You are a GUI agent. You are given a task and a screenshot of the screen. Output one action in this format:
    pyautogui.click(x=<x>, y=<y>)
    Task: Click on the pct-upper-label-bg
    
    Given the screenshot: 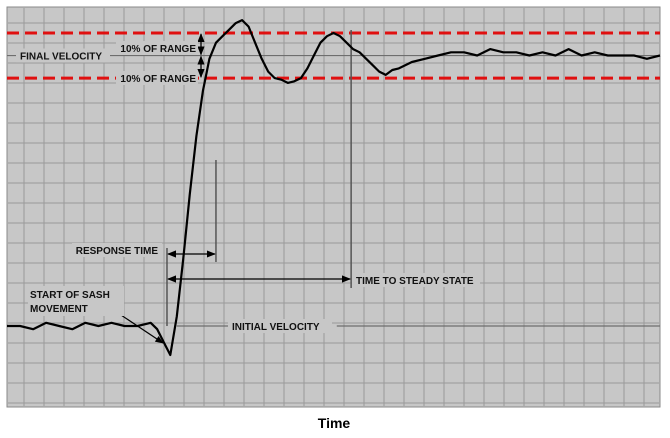 What is the action you would take?
    pyautogui.click(x=157, y=48)
    